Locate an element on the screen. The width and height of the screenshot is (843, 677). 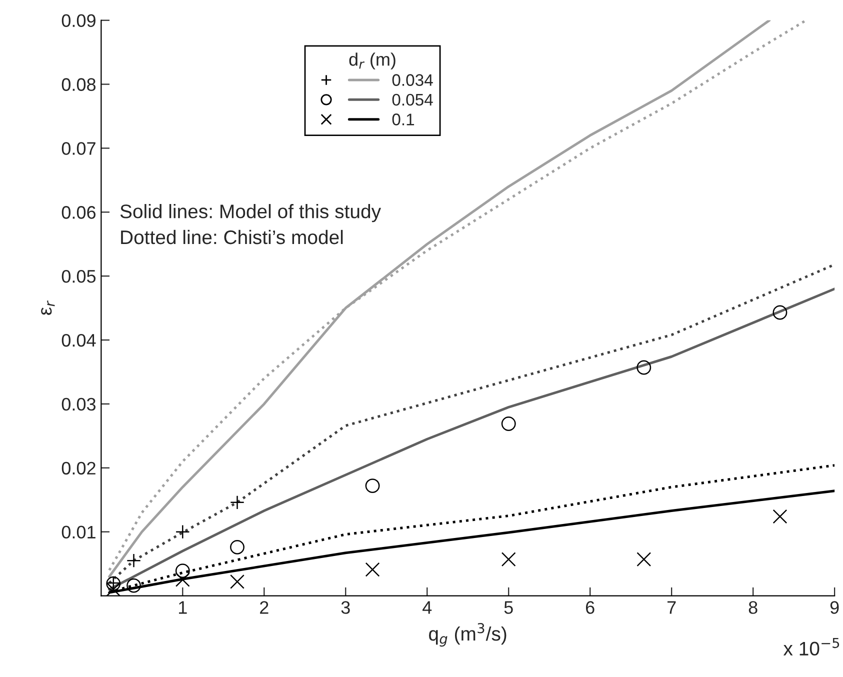
x-axis-title: q$_{g}$ (m$^{3}$/s) is located at coordinates (467, 635).